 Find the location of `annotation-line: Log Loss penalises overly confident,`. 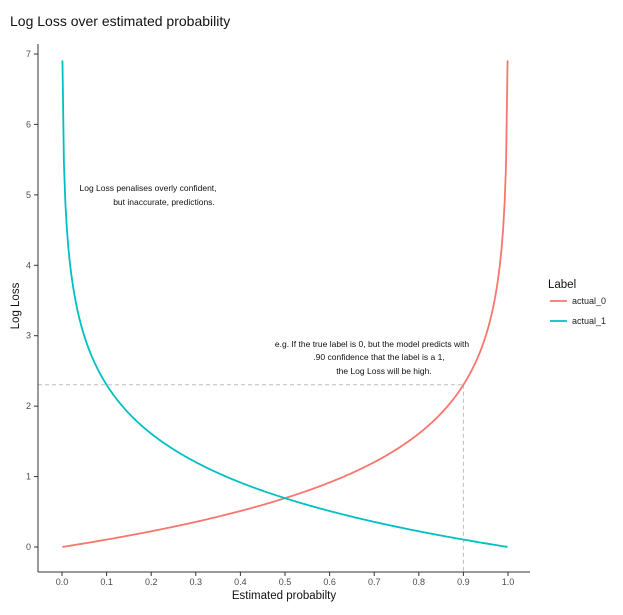

annotation-line: Log Loss penalises overly confident, is located at coordinates (147, 188).